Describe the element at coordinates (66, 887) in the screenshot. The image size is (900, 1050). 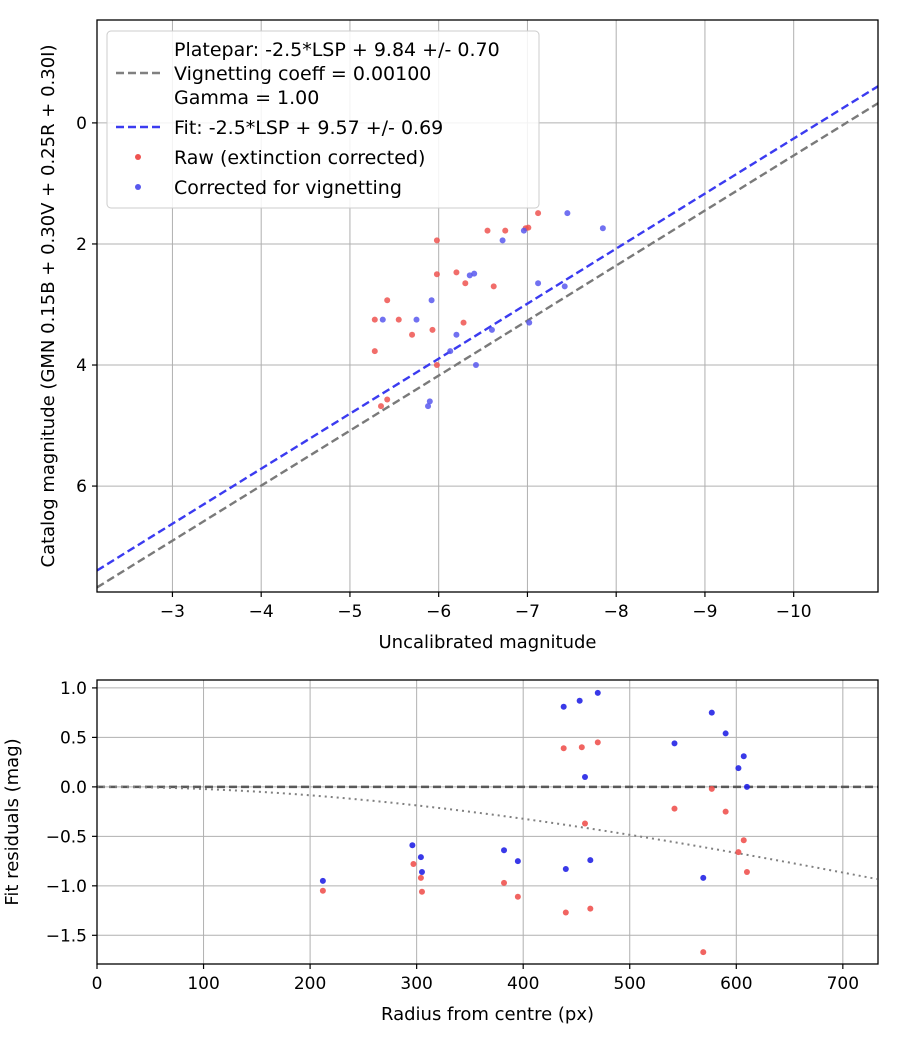
I see `y-tick-label: −1.0` at that location.